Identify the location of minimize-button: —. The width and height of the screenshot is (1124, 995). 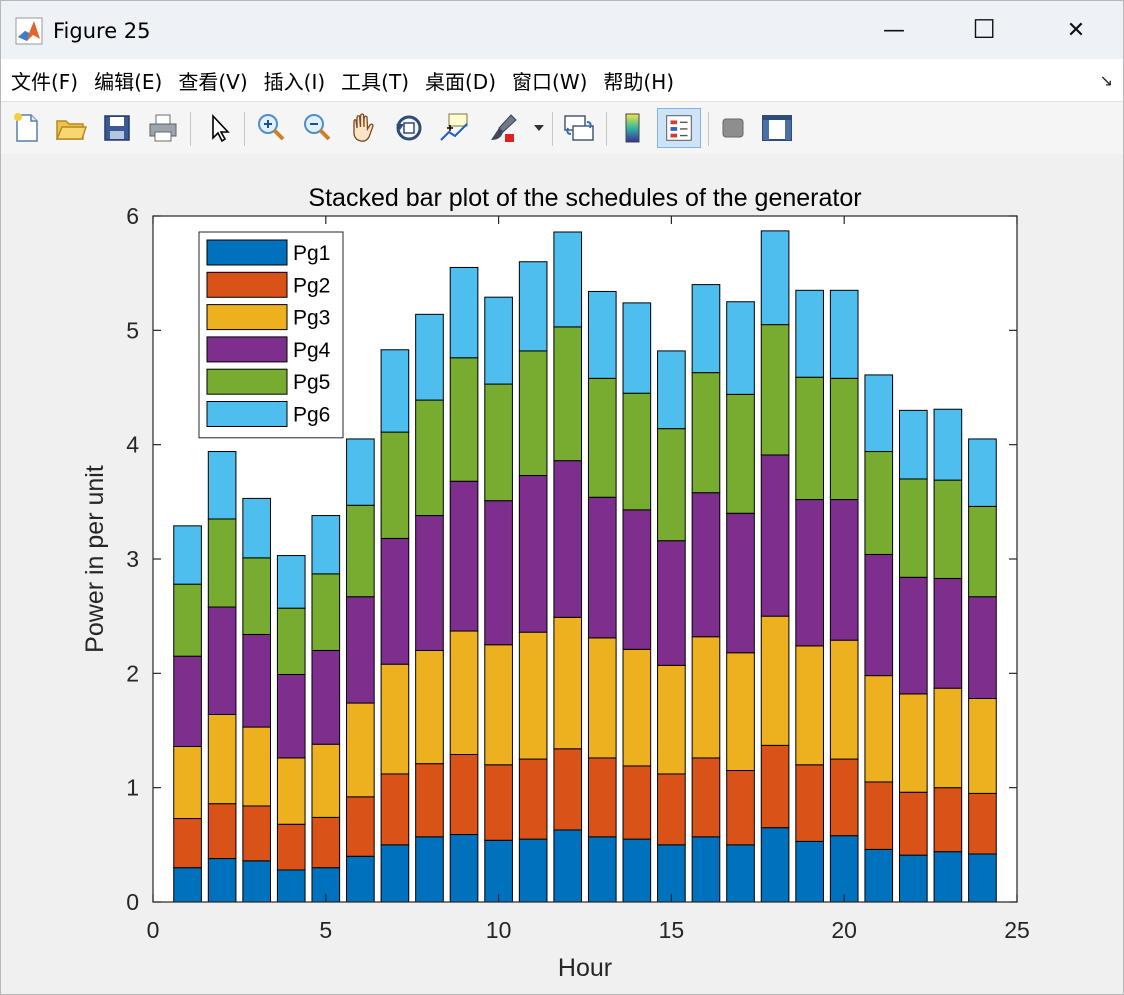
(894, 30).